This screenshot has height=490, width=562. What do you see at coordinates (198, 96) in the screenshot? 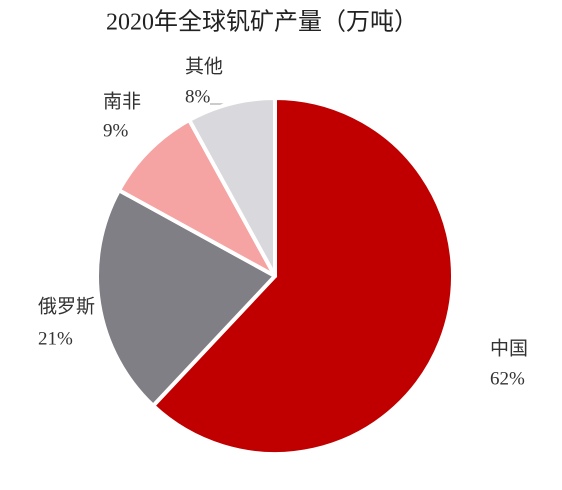
I see `value-label: 8%` at bounding box center [198, 96].